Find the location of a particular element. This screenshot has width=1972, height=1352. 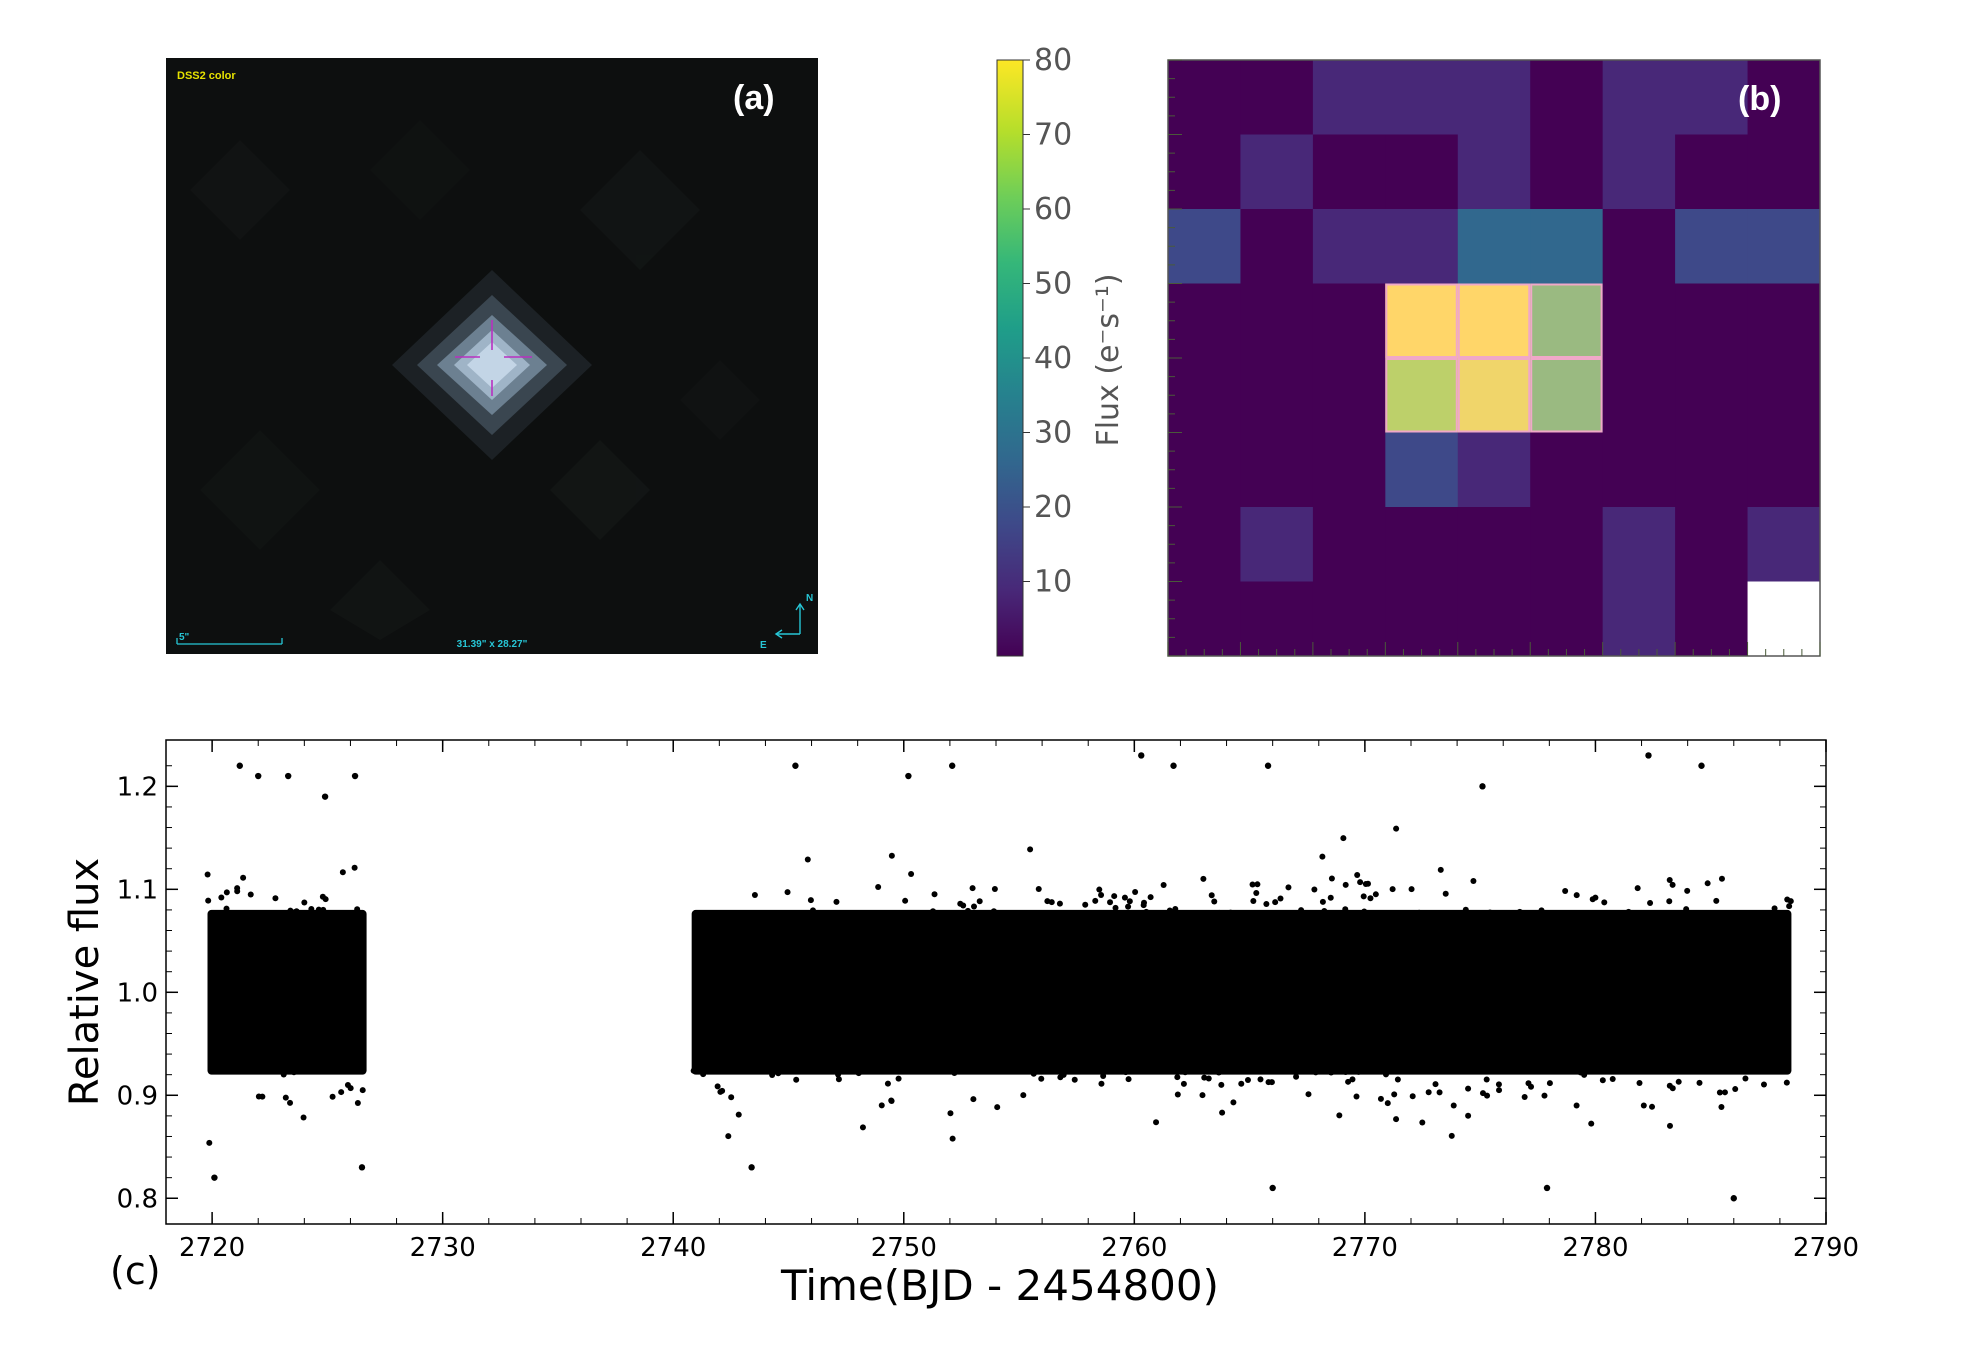

colorbar-label: Flux (e⁻s⁻¹) is located at coordinates (1108, 359).